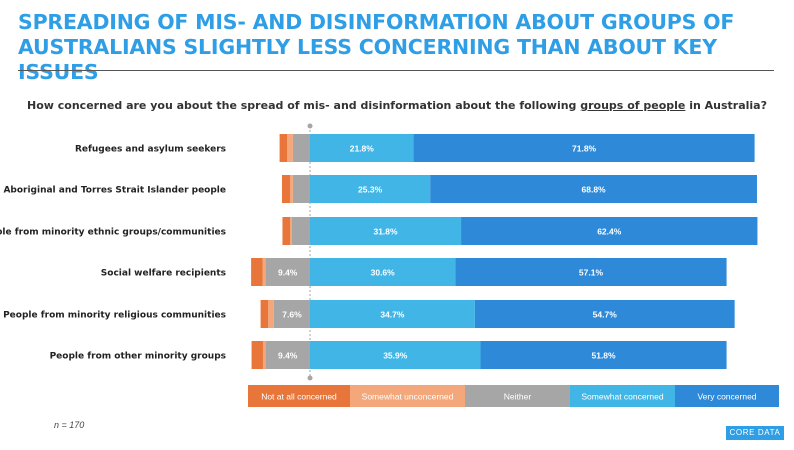 Image resolution: width=794 pixels, height=450 pixels. What do you see at coordinates (150, 150) in the screenshot?
I see `category-label-refugees-and-asylum-seekers: Refugees and asylum seekers` at bounding box center [150, 150].